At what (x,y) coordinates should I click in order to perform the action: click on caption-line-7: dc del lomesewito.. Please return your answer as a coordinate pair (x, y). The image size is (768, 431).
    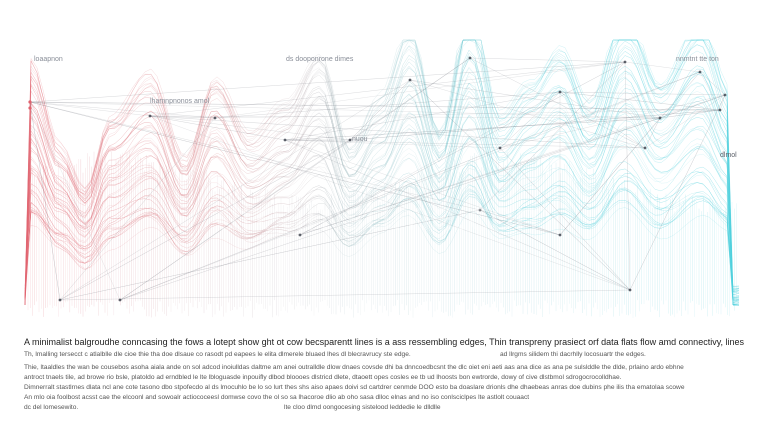
    Looking at the image, I should click on (51, 407).